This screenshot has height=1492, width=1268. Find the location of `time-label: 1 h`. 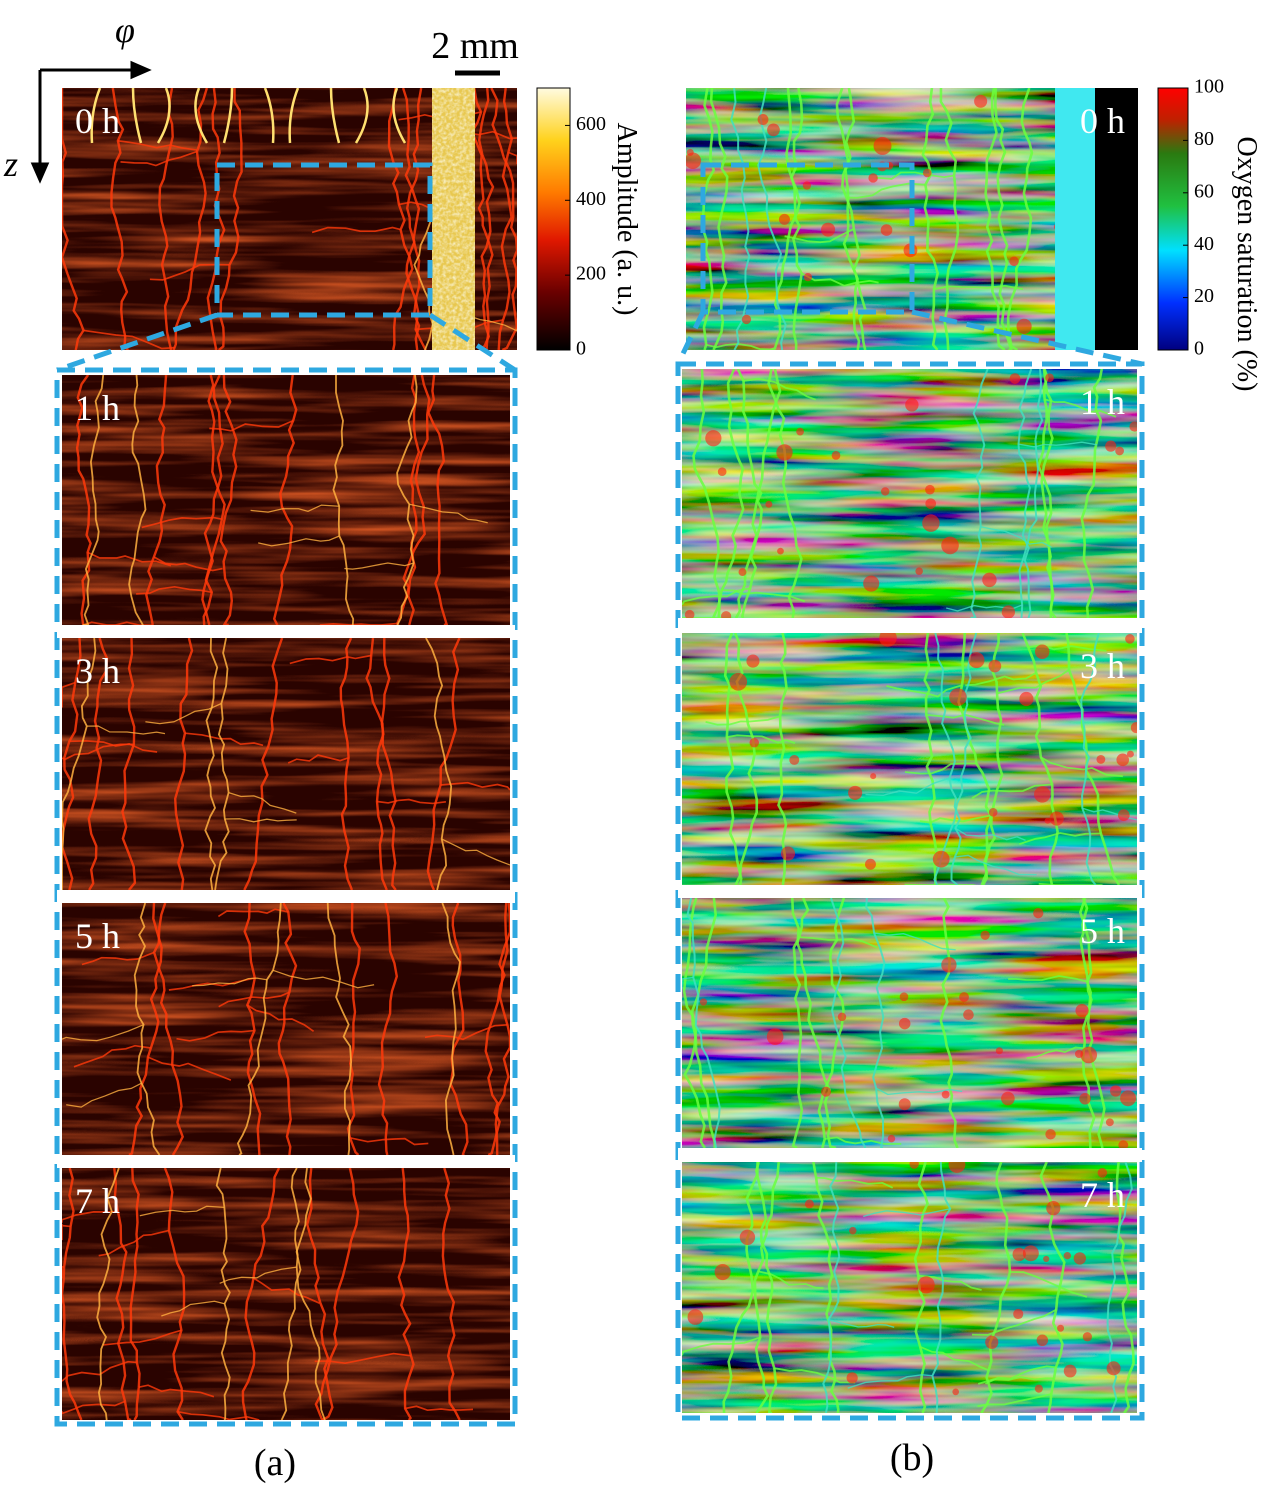

time-label: 1 h is located at coordinates (97, 408).